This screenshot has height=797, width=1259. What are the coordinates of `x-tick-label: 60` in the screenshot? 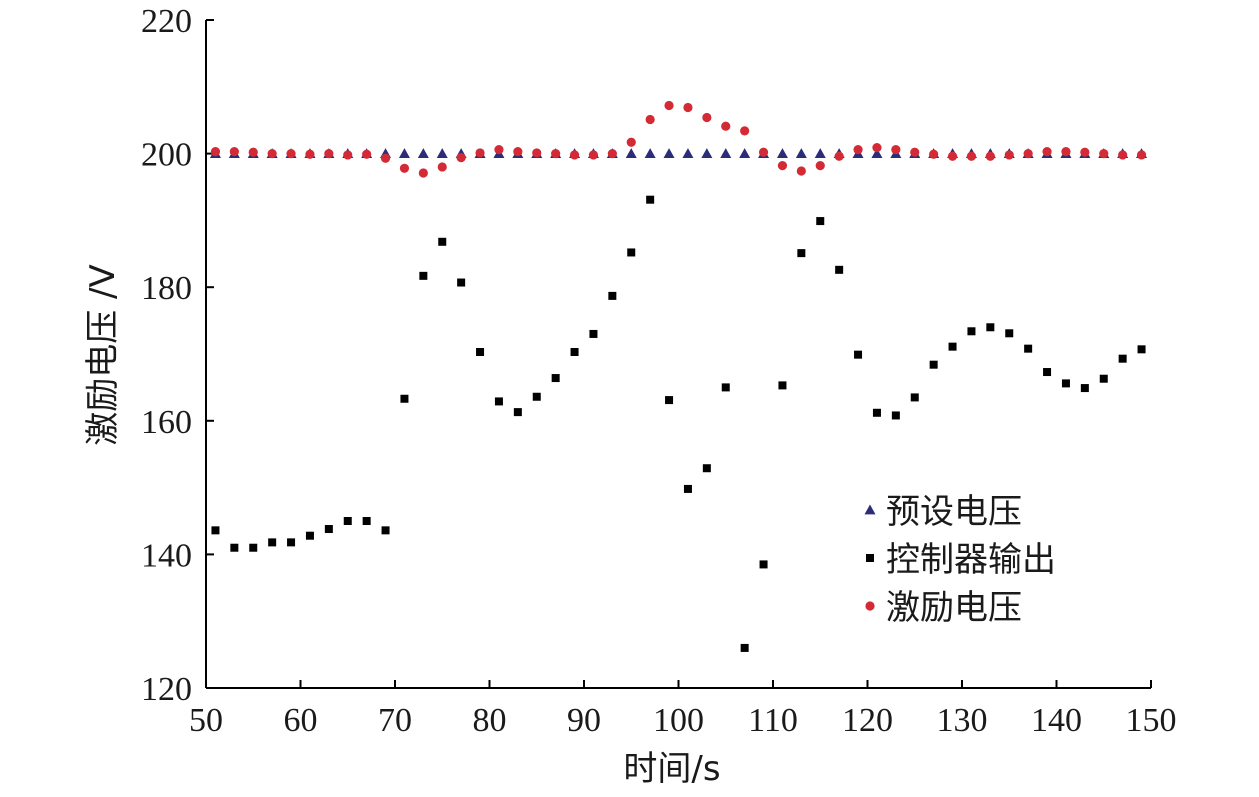 It's located at (301, 720).